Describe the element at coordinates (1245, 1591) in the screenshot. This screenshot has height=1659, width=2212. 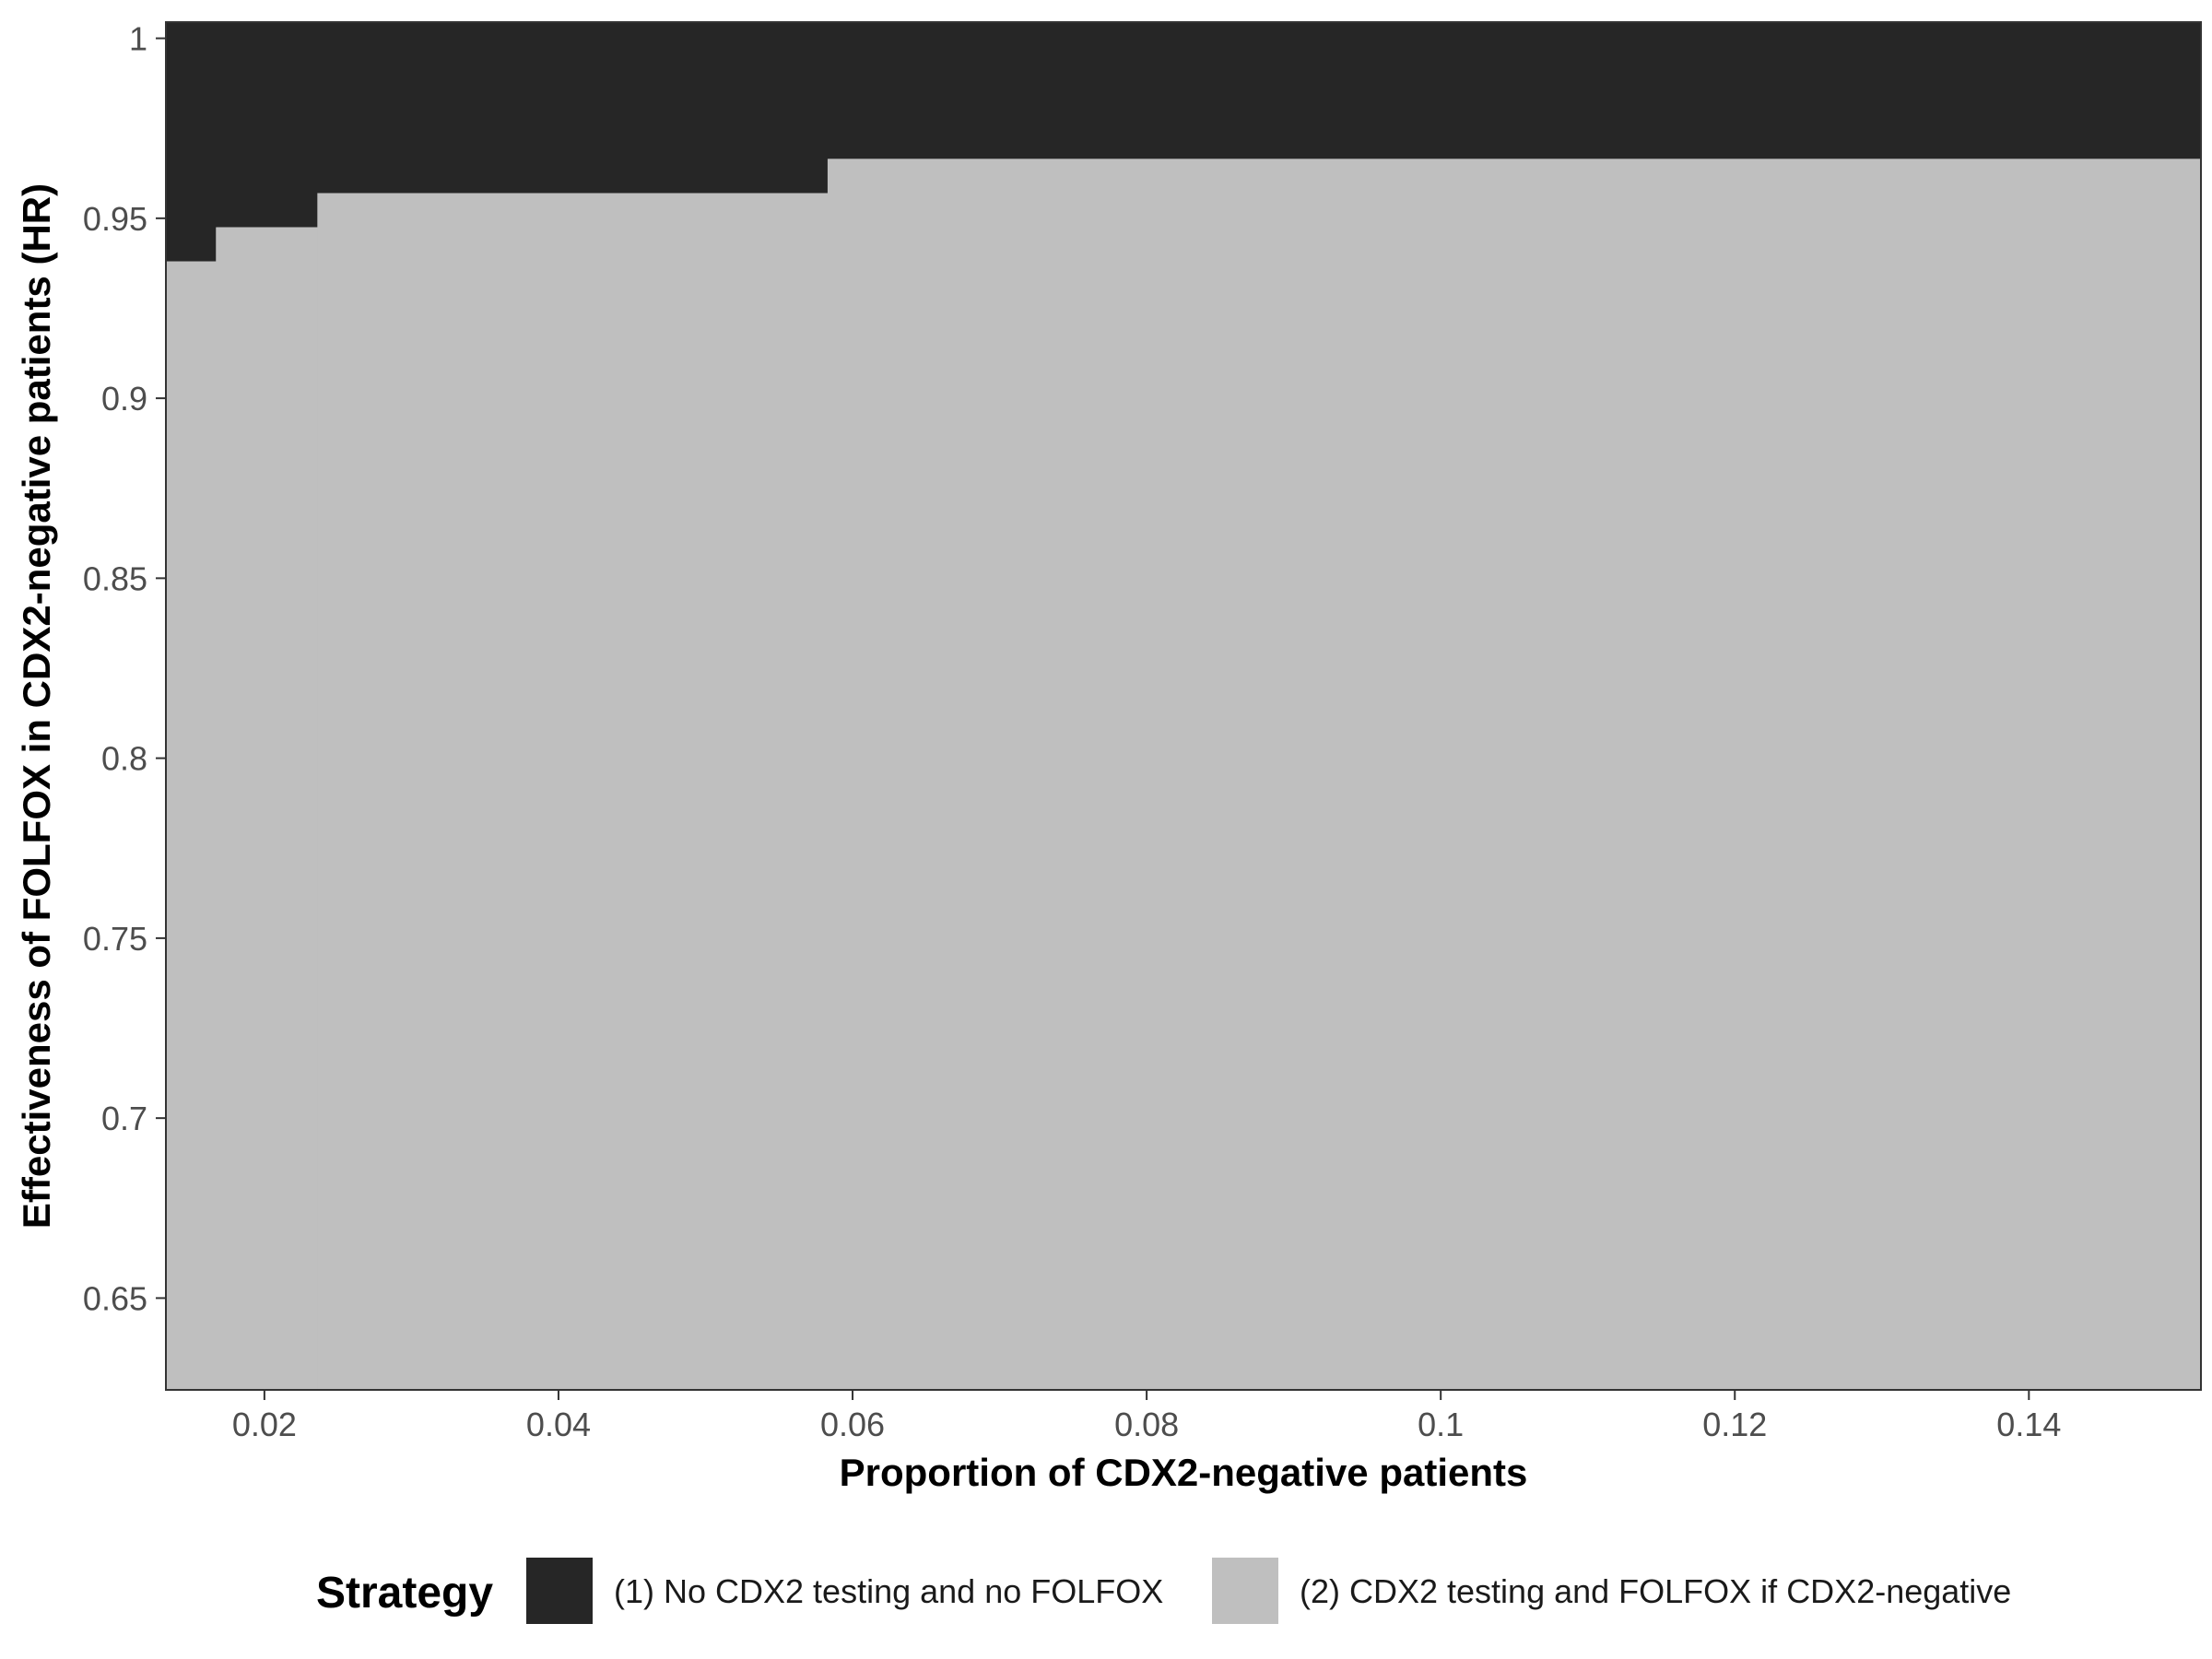
I see `legend-key-cdx2-testing` at that location.